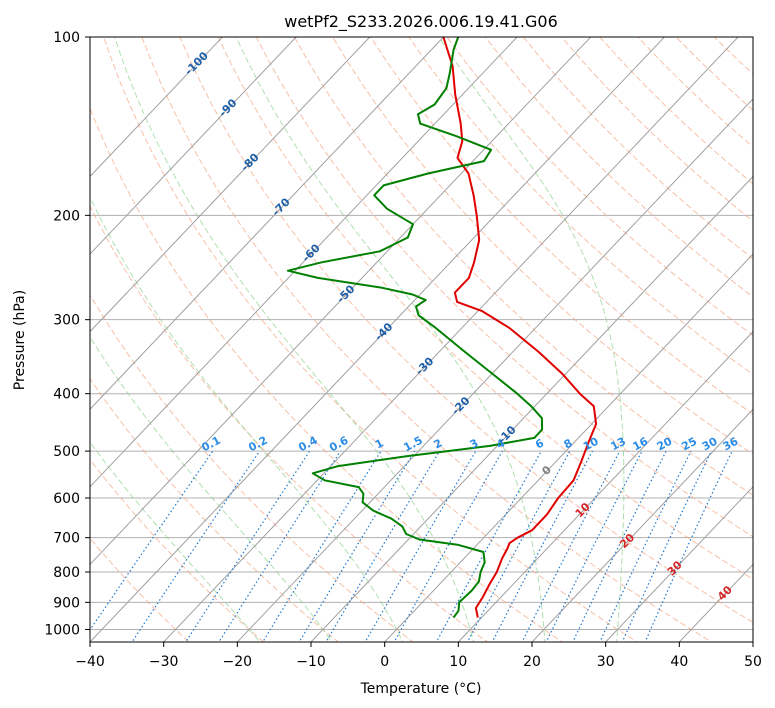 The image size is (775, 708). Describe the element at coordinates (66, 452) in the screenshot. I see `y-tick-label: 500` at that location.